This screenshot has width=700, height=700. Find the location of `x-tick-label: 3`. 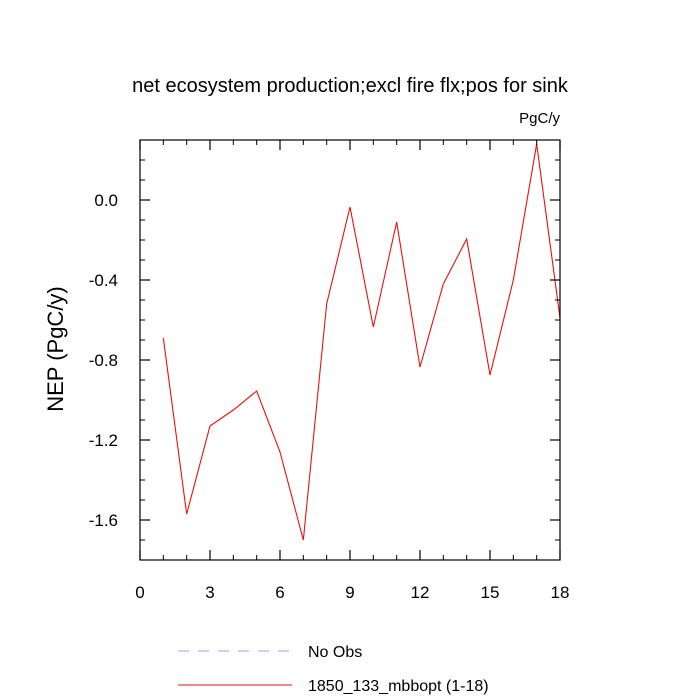

x-tick-label: 3 is located at coordinates (209, 592).